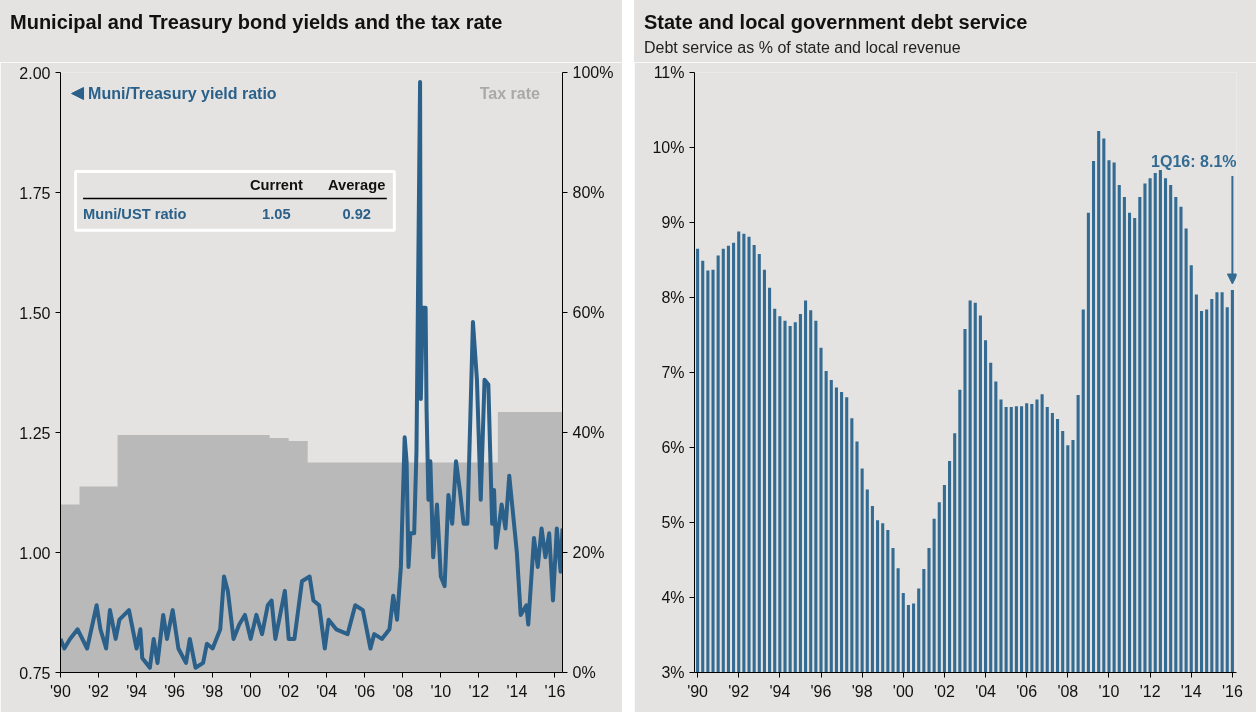 The image size is (1260, 725). I want to click on annotation: 0.92, so click(356, 213).